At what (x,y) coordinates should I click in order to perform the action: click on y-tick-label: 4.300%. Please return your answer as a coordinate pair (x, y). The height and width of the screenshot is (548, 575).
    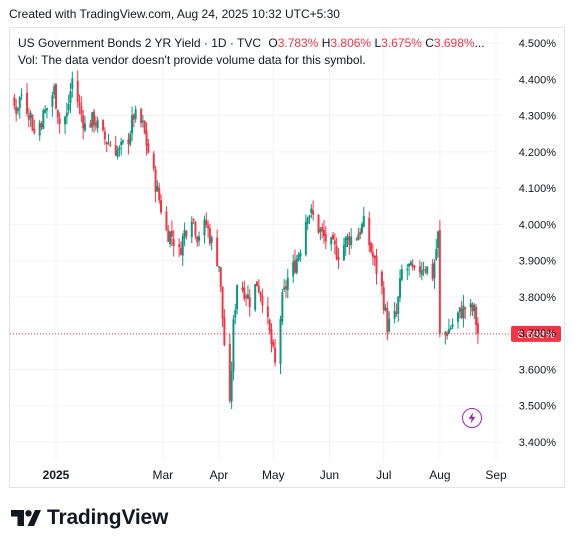
    Looking at the image, I should click on (538, 117).